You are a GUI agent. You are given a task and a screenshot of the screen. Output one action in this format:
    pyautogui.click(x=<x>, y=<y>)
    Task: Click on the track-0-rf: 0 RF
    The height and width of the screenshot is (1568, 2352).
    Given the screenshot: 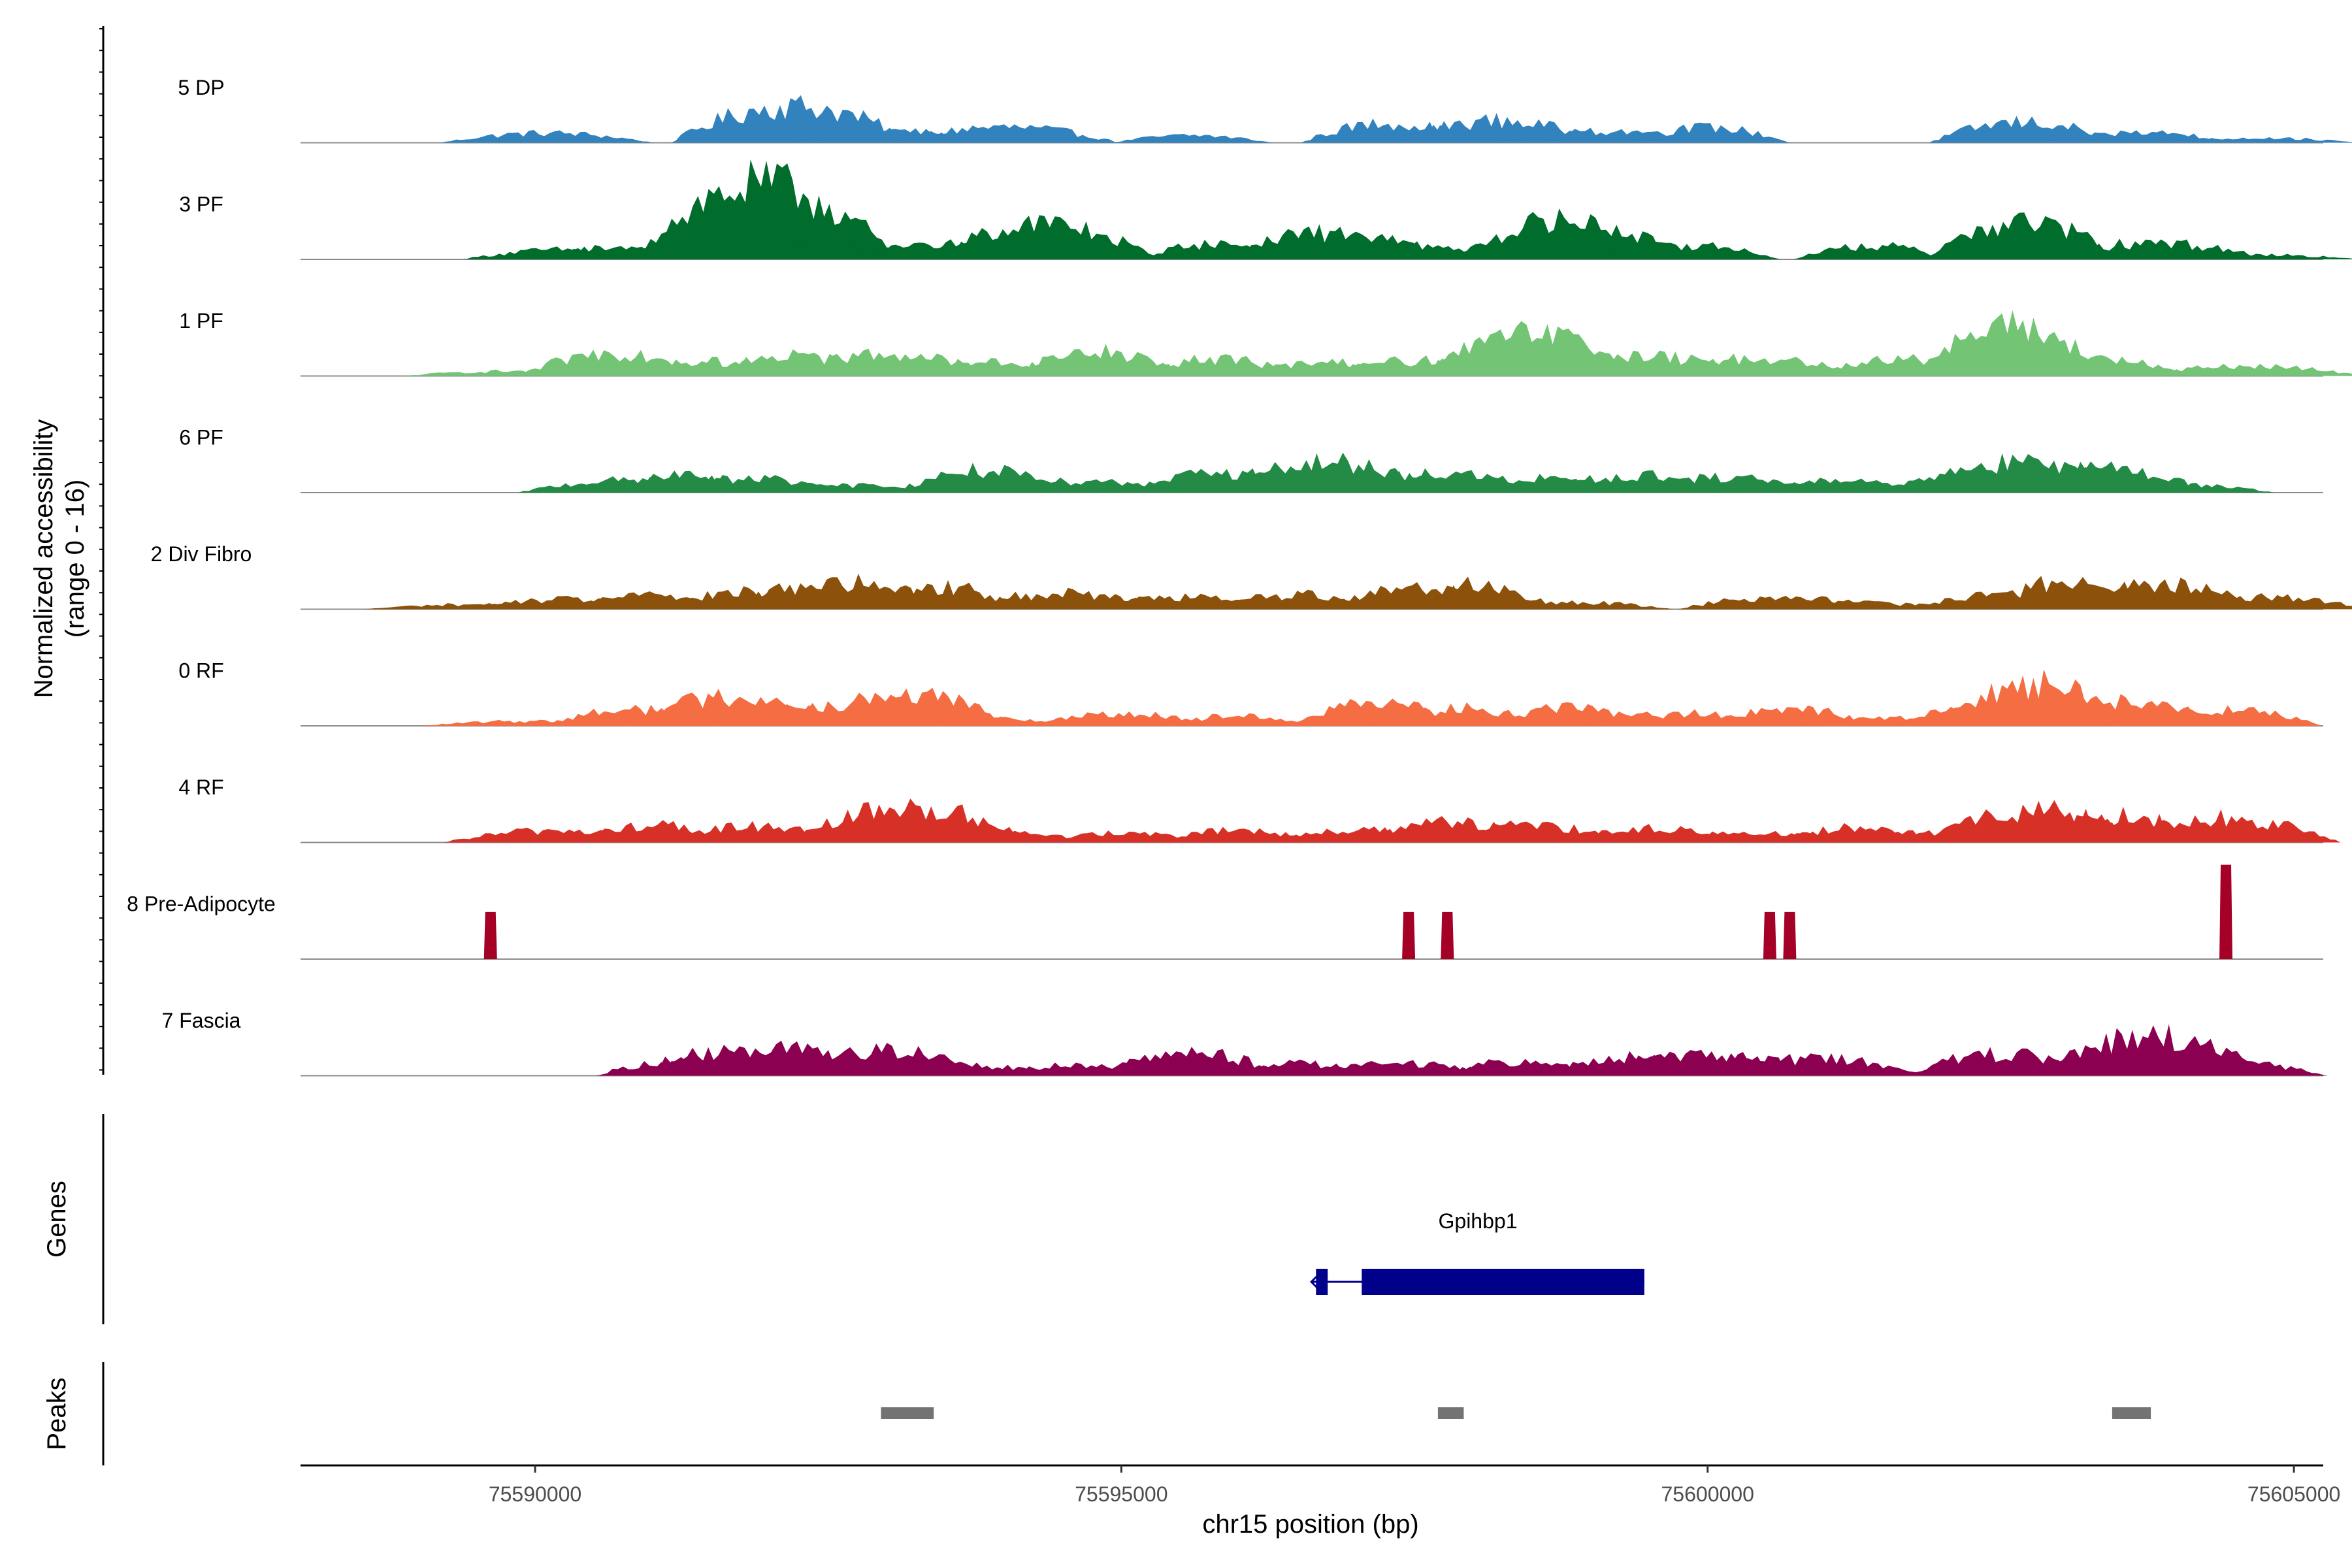 What is the action you would take?
    pyautogui.click(x=1250, y=693)
    